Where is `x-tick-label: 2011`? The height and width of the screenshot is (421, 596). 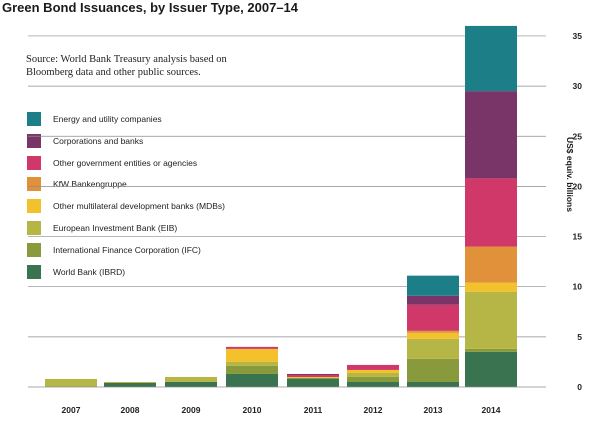
x-tick-label: 2011 is located at coordinates (313, 410).